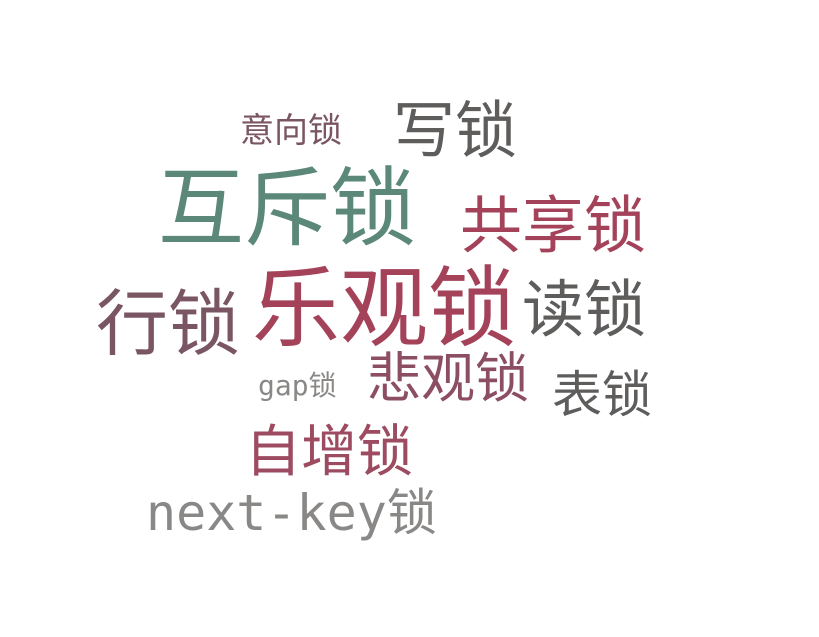  Describe the element at coordinates (287, 209) in the screenshot. I see `word-mutex-lock: 互斥锁` at that location.